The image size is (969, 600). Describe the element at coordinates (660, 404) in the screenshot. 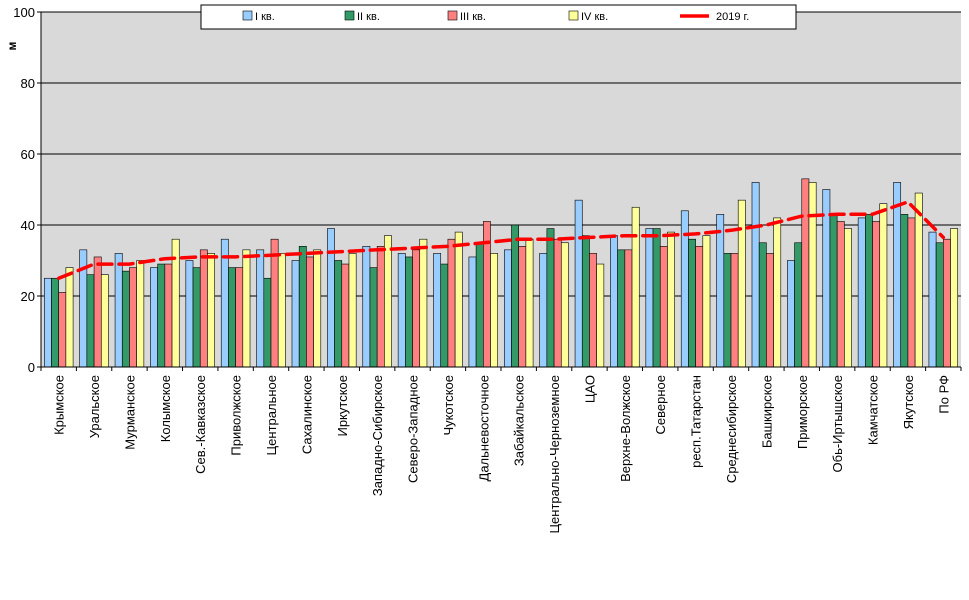

I see `x-category-label: Северное` at that location.